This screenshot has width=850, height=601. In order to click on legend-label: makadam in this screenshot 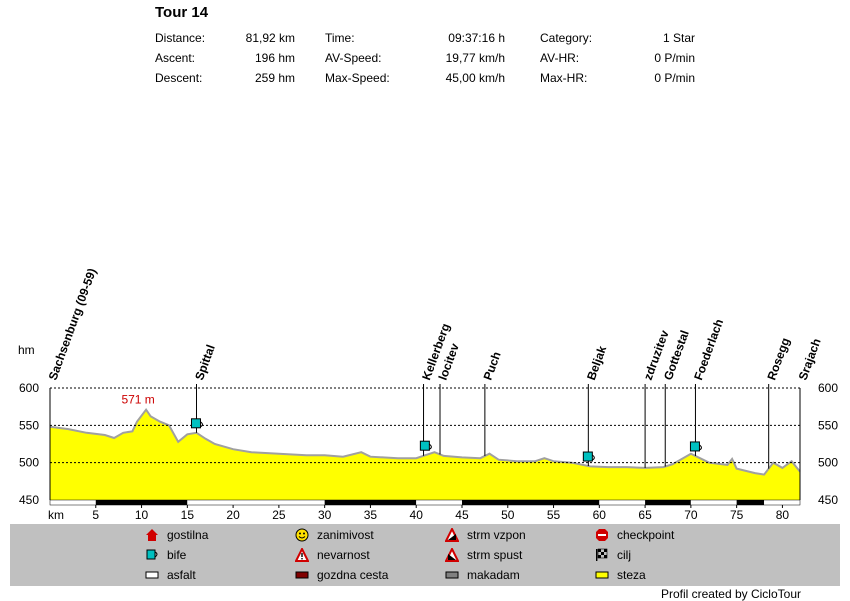, I will do `click(493, 575)`.